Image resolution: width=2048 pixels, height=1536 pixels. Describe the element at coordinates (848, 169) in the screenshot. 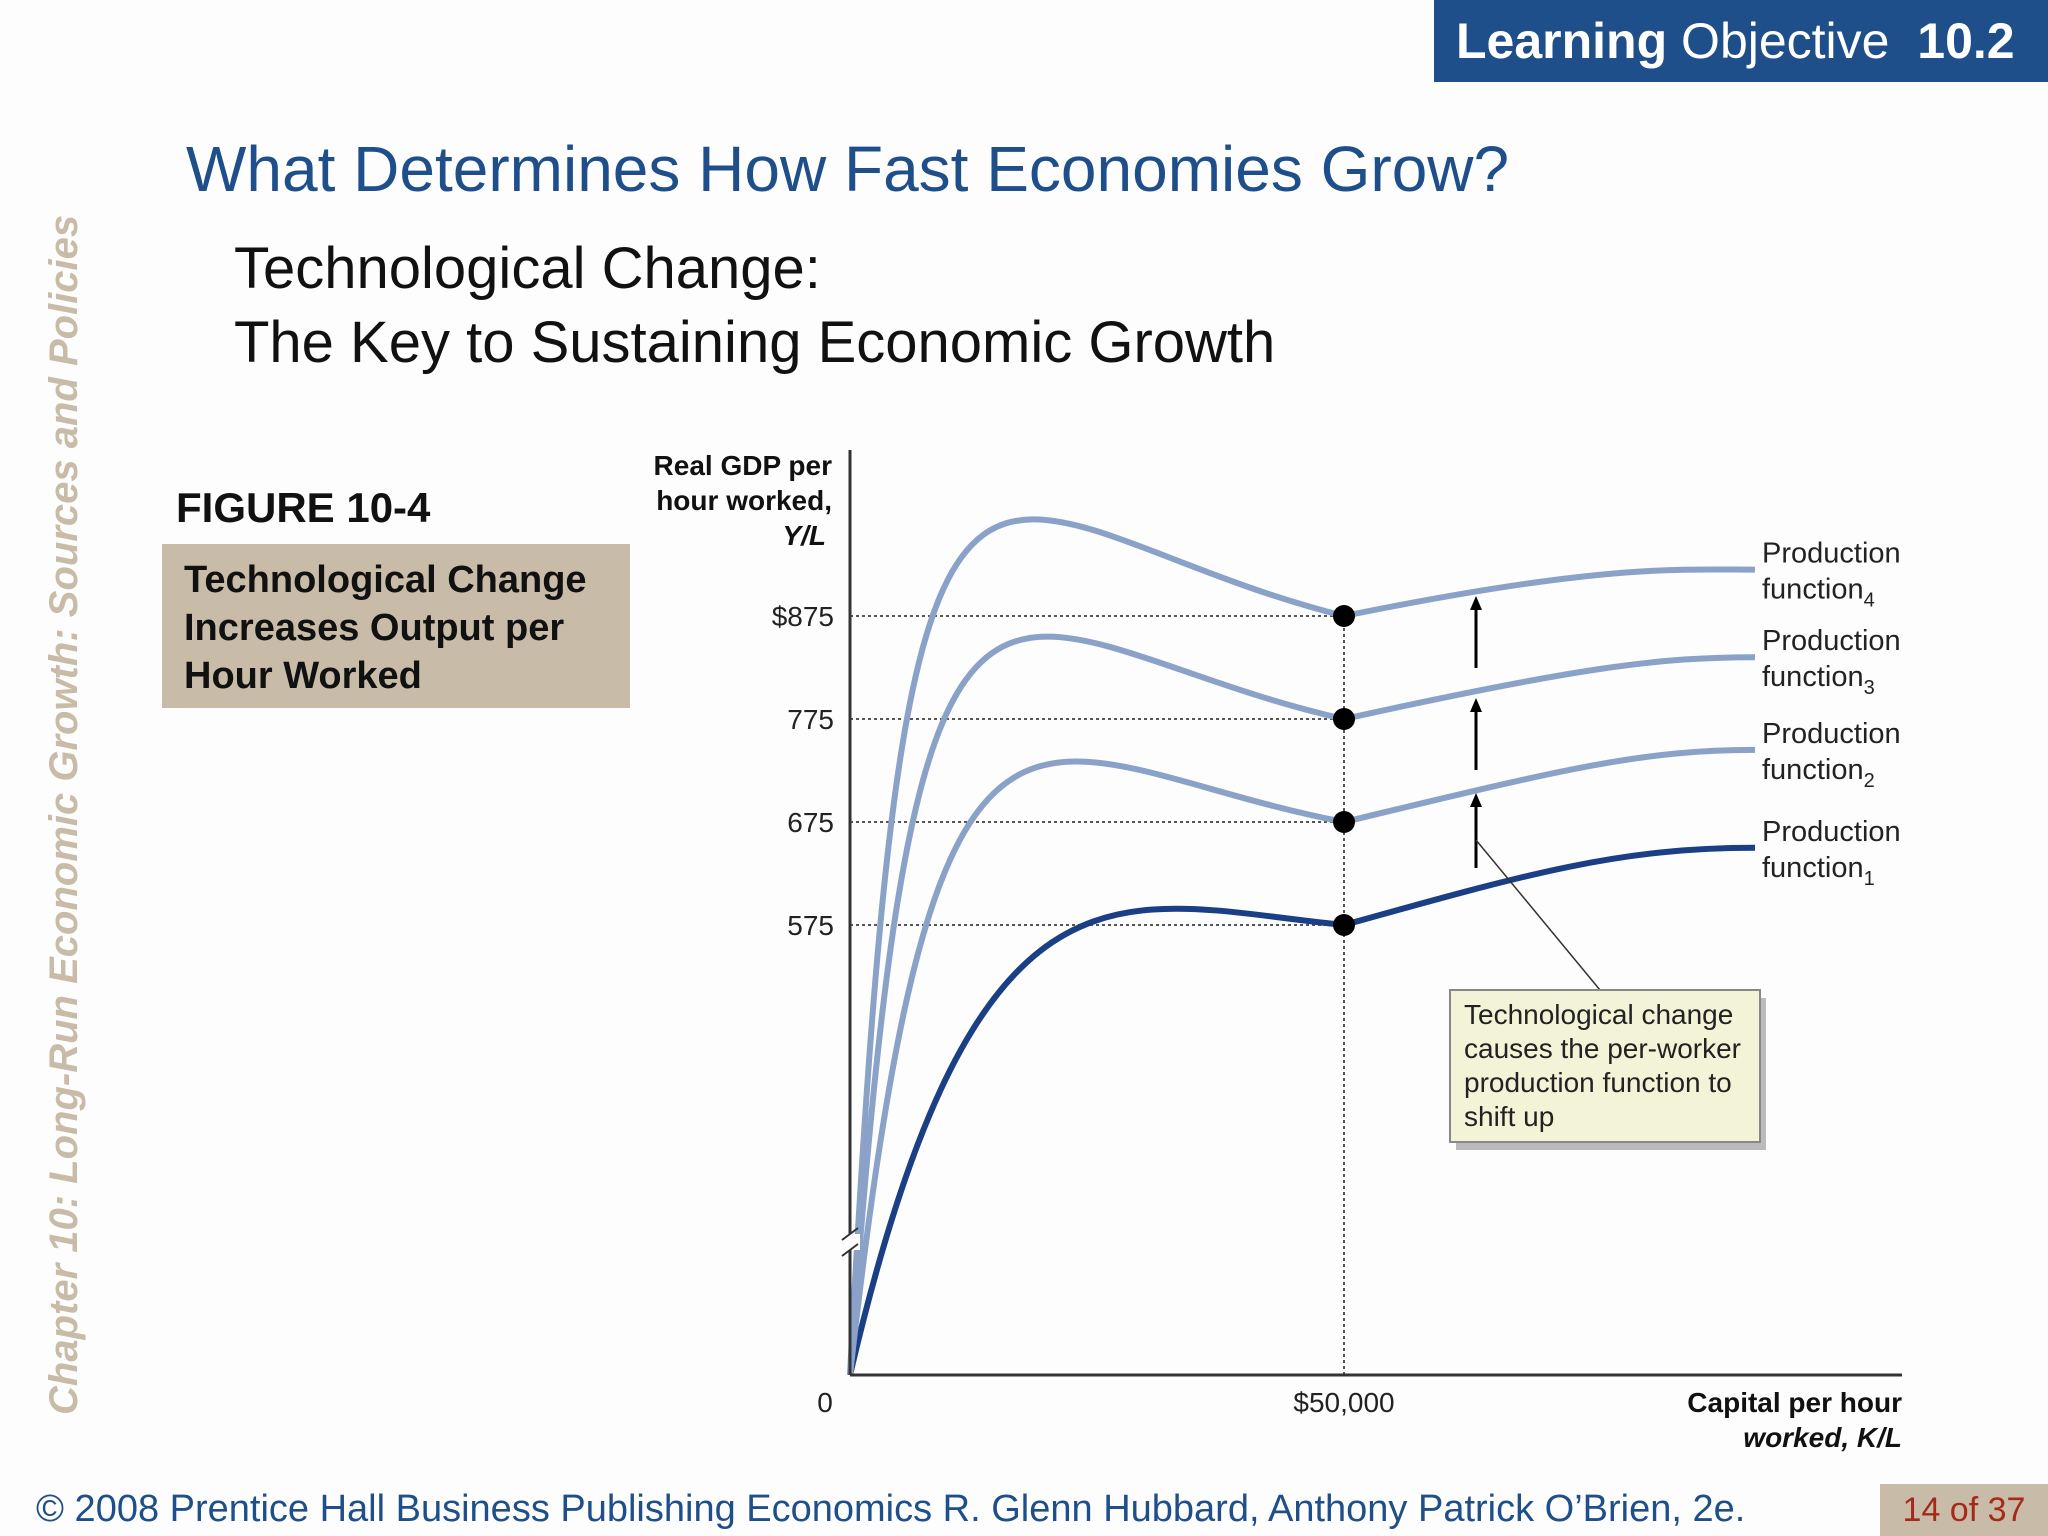

I see `page-title: What Determines How Fast Economies Grow?` at that location.